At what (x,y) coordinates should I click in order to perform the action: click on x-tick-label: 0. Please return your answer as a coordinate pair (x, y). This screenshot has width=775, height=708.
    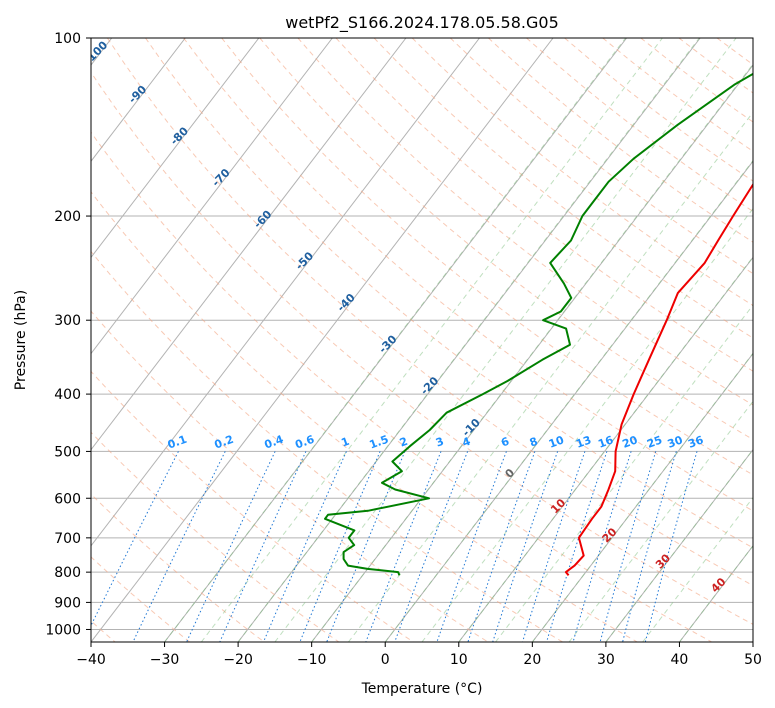
    Looking at the image, I should click on (385, 660).